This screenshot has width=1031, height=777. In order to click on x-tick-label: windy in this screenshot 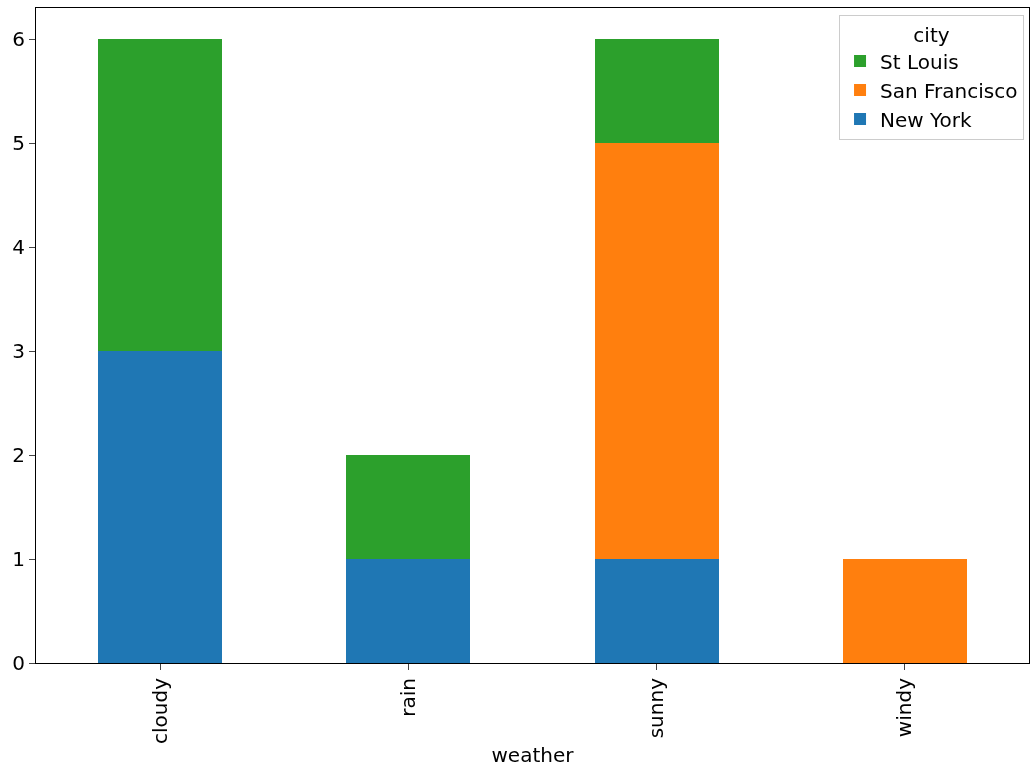, I will do `click(904, 707)`.